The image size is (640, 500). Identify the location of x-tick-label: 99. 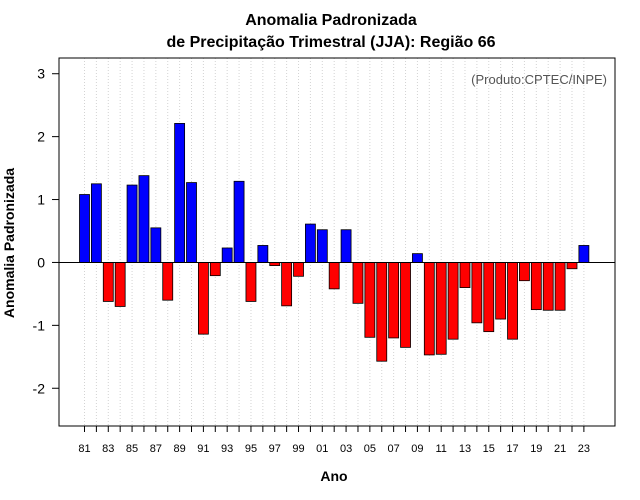
(298, 449).